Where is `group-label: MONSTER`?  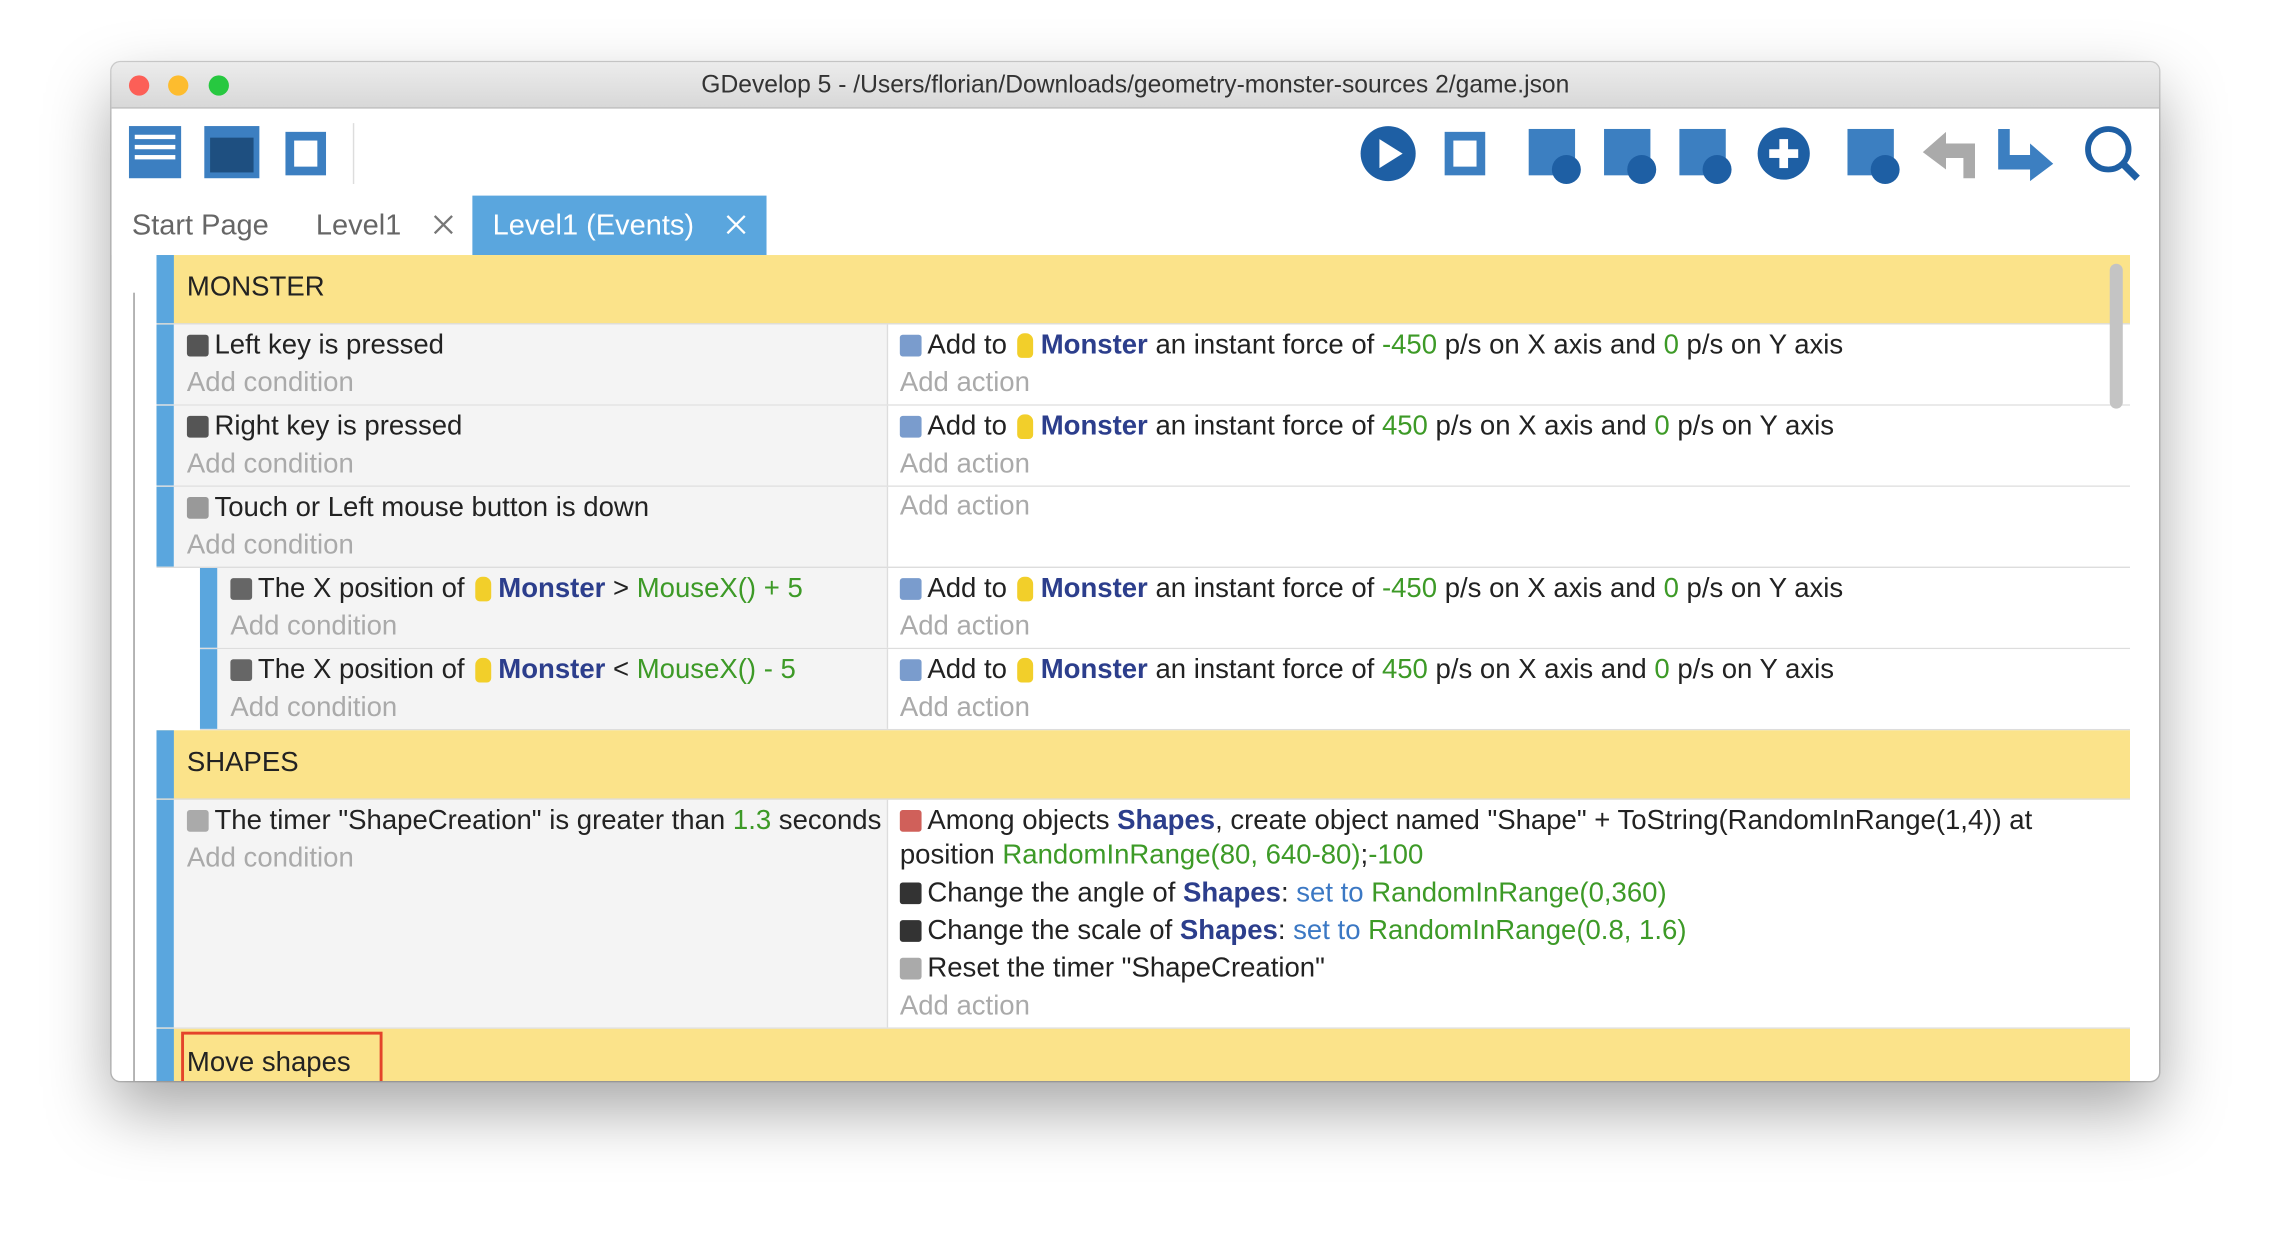
group-label: MONSTER is located at coordinates (255, 287).